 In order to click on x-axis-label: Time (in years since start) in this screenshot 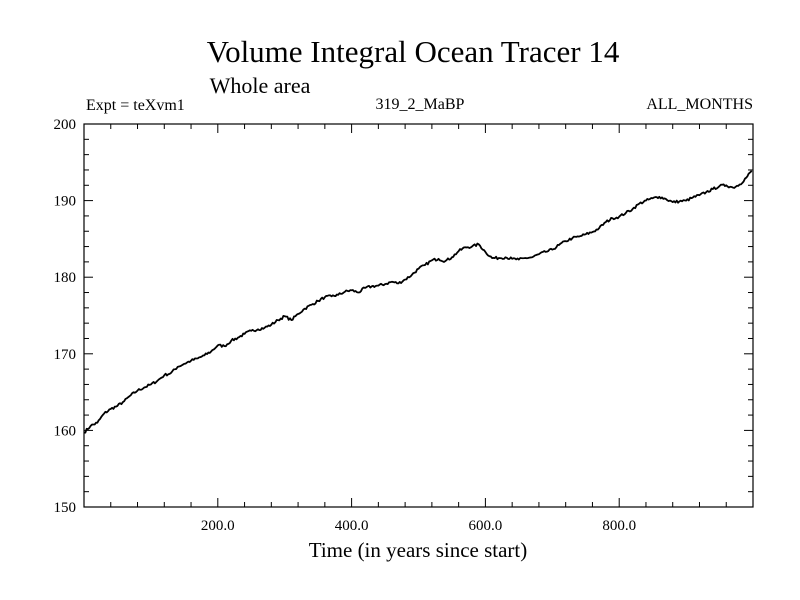, I will do `click(418, 550)`.